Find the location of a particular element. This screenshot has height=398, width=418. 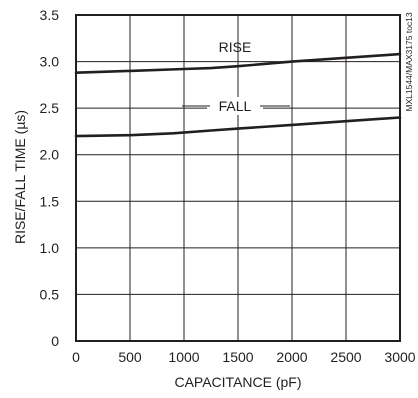

x-tick-label: 1000 is located at coordinates (183, 357).